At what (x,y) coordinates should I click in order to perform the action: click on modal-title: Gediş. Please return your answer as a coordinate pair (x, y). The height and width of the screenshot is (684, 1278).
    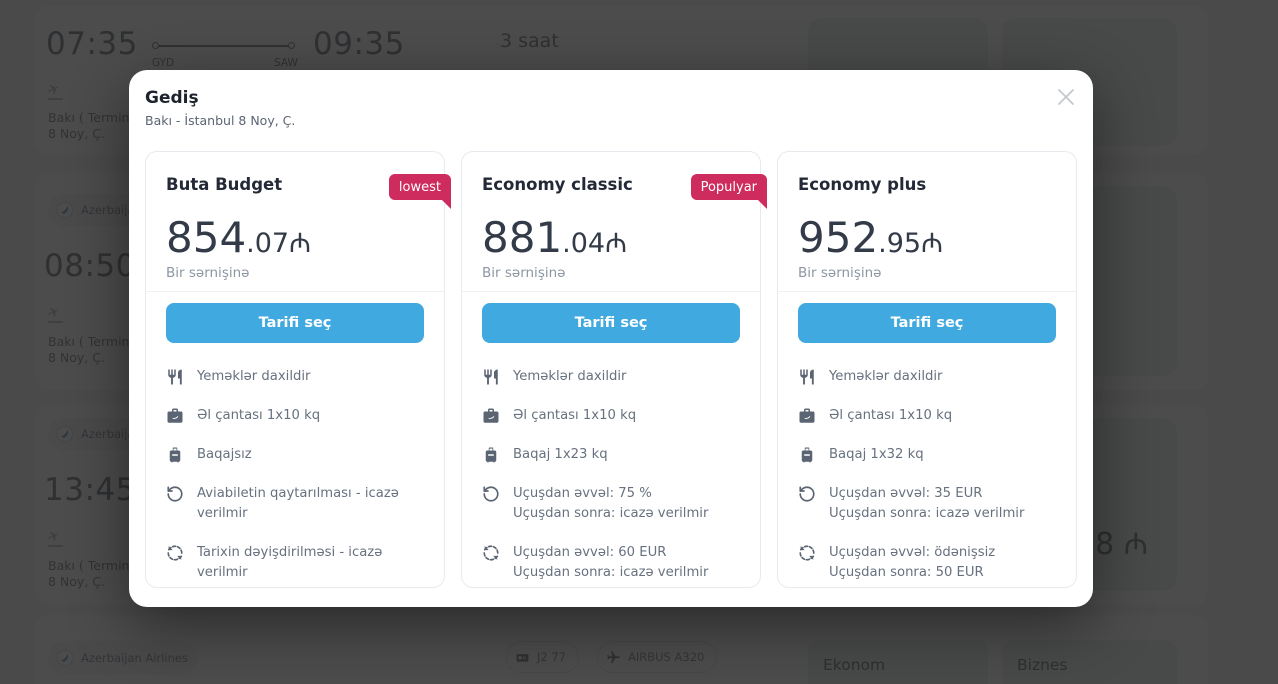
    Looking at the image, I should click on (172, 98).